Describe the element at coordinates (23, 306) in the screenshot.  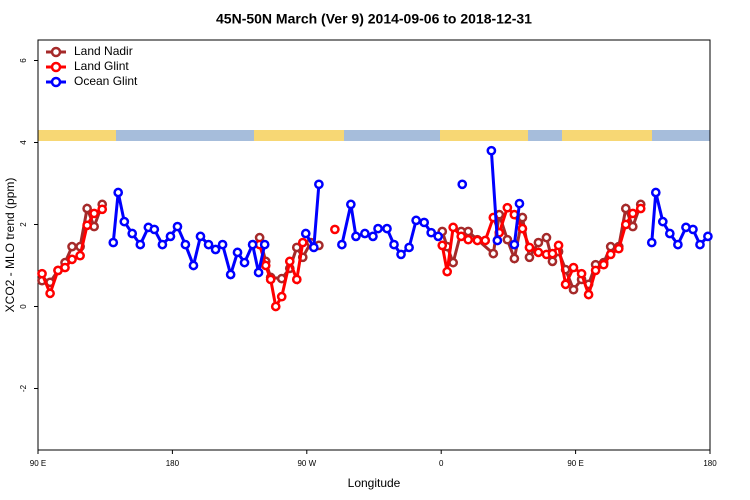
I see `y-tick-label: 0` at that location.